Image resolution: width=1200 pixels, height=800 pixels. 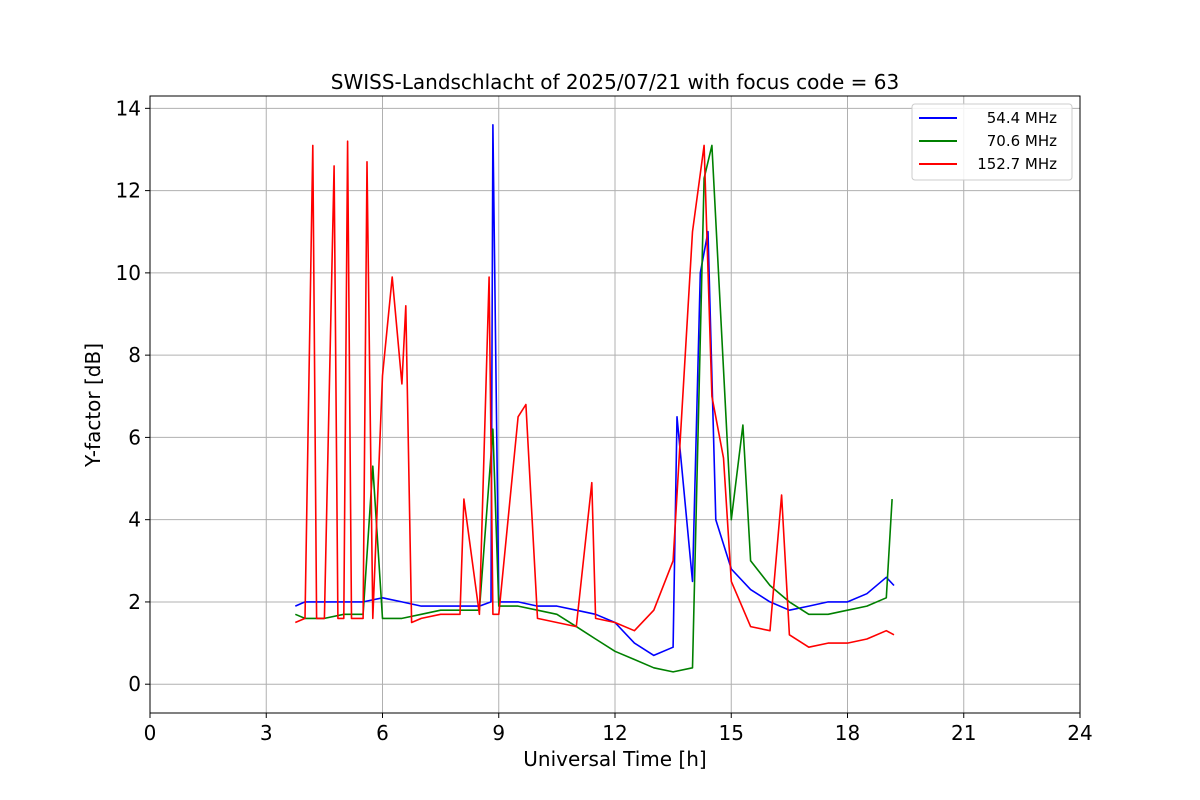 What do you see at coordinates (731, 733) in the screenshot?
I see `x-tick-label: 15` at bounding box center [731, 733].